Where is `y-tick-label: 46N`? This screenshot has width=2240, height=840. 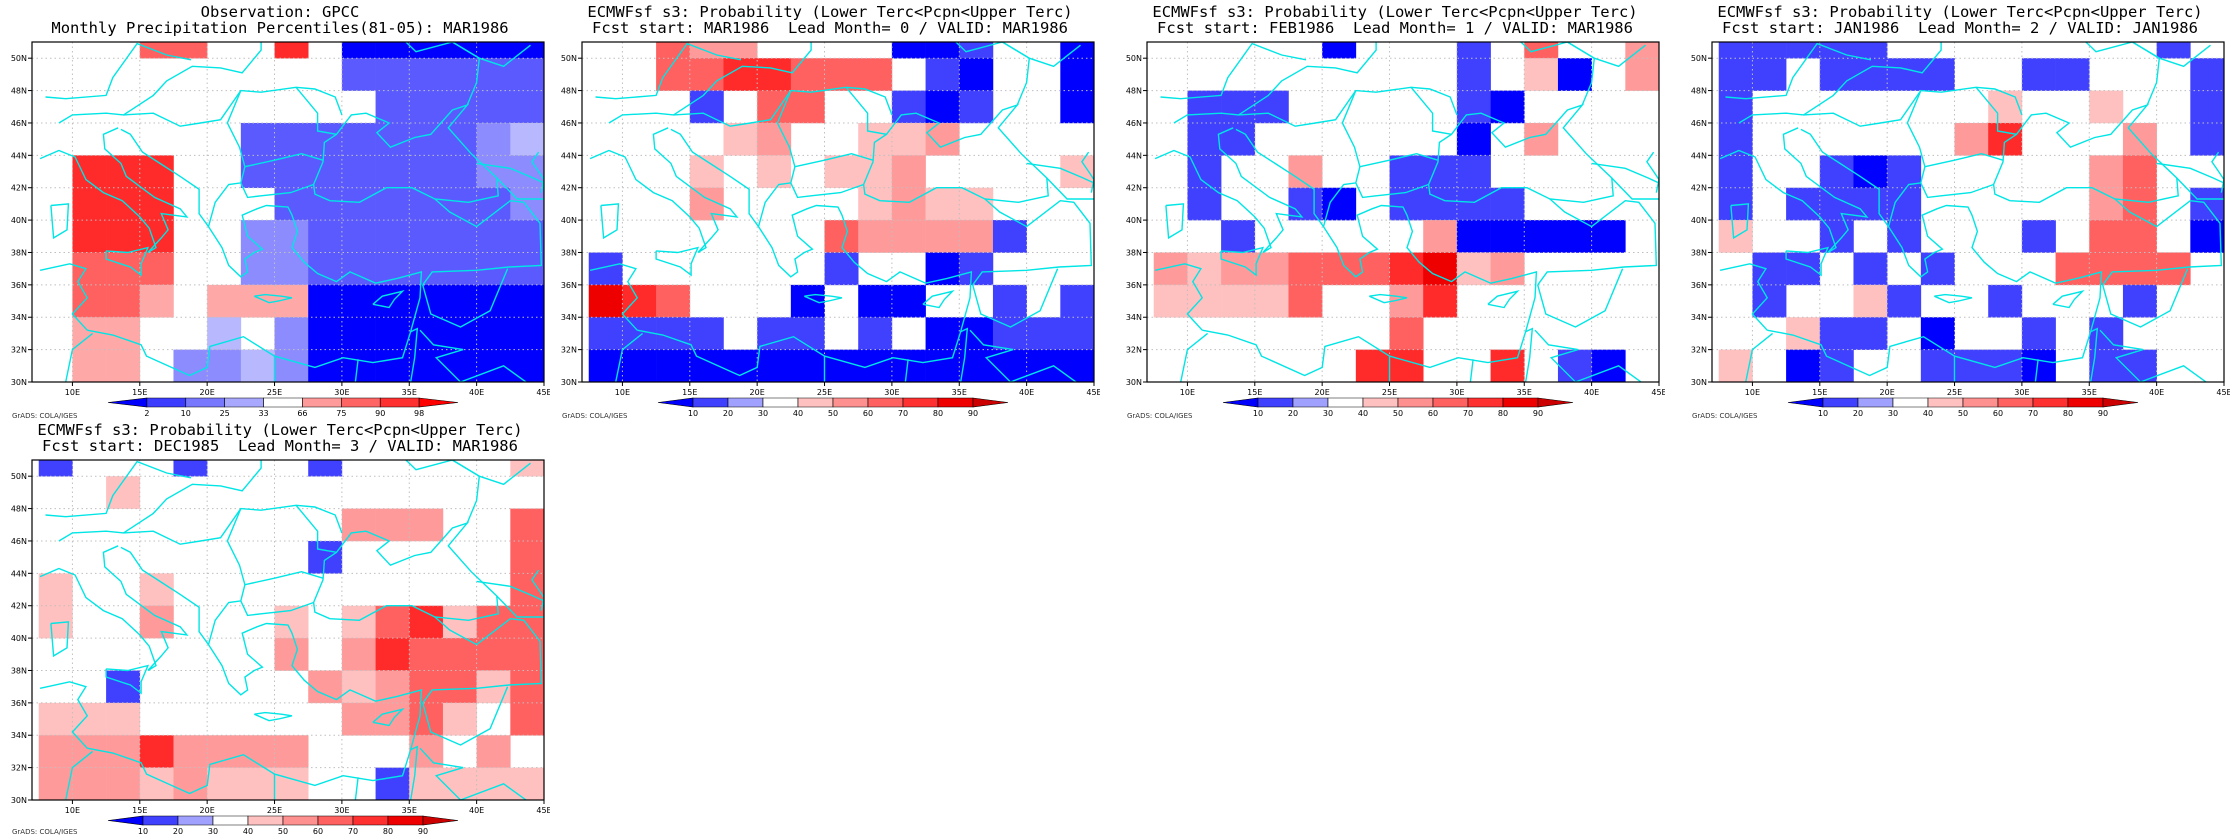 y-tick-label: 46N is located at coordinates (1699, 123).